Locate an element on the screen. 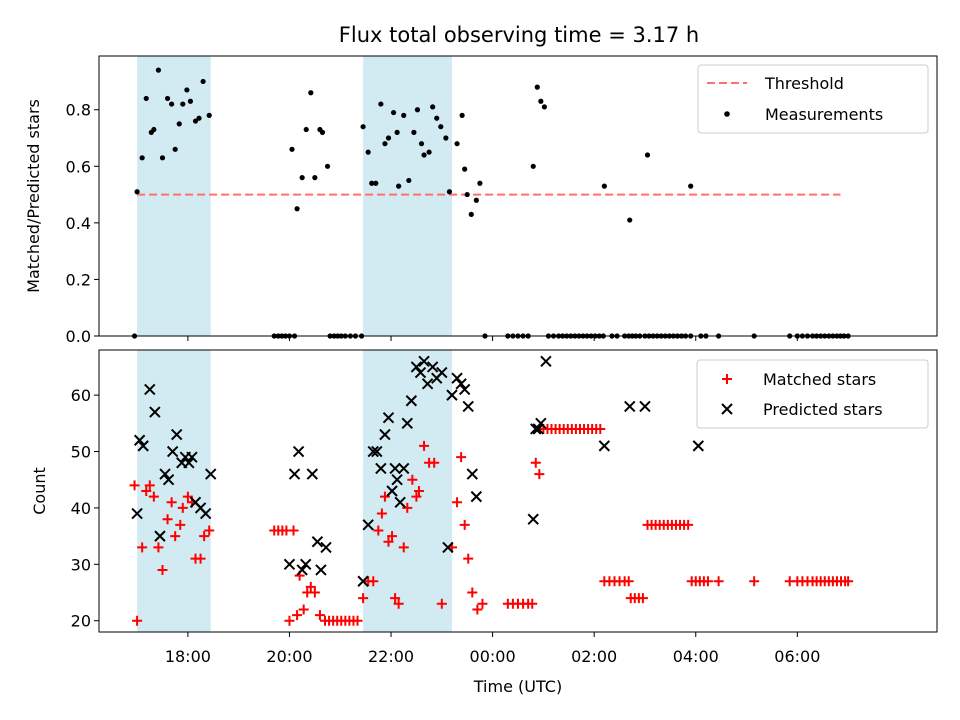 The width and height of the screenshot is (960, 720). legend-matched-label: Matched stars is located at coordinates (819, 379).